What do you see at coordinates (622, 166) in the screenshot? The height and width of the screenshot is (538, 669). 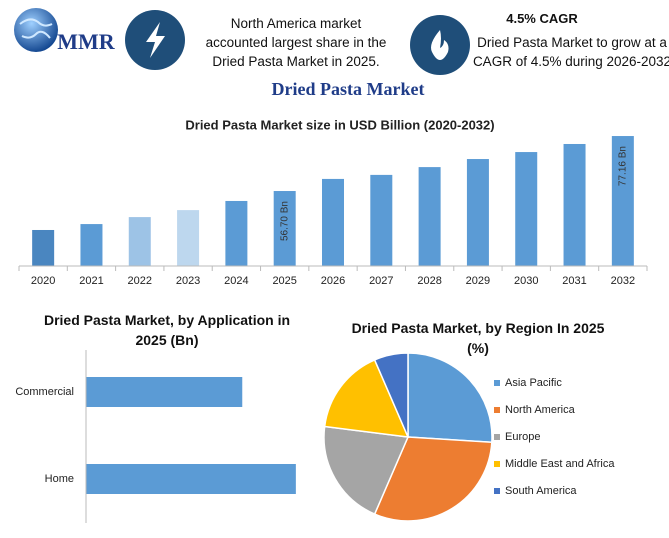 I see `value-label: 77.16 Bn` at bounding box center [622, 166].